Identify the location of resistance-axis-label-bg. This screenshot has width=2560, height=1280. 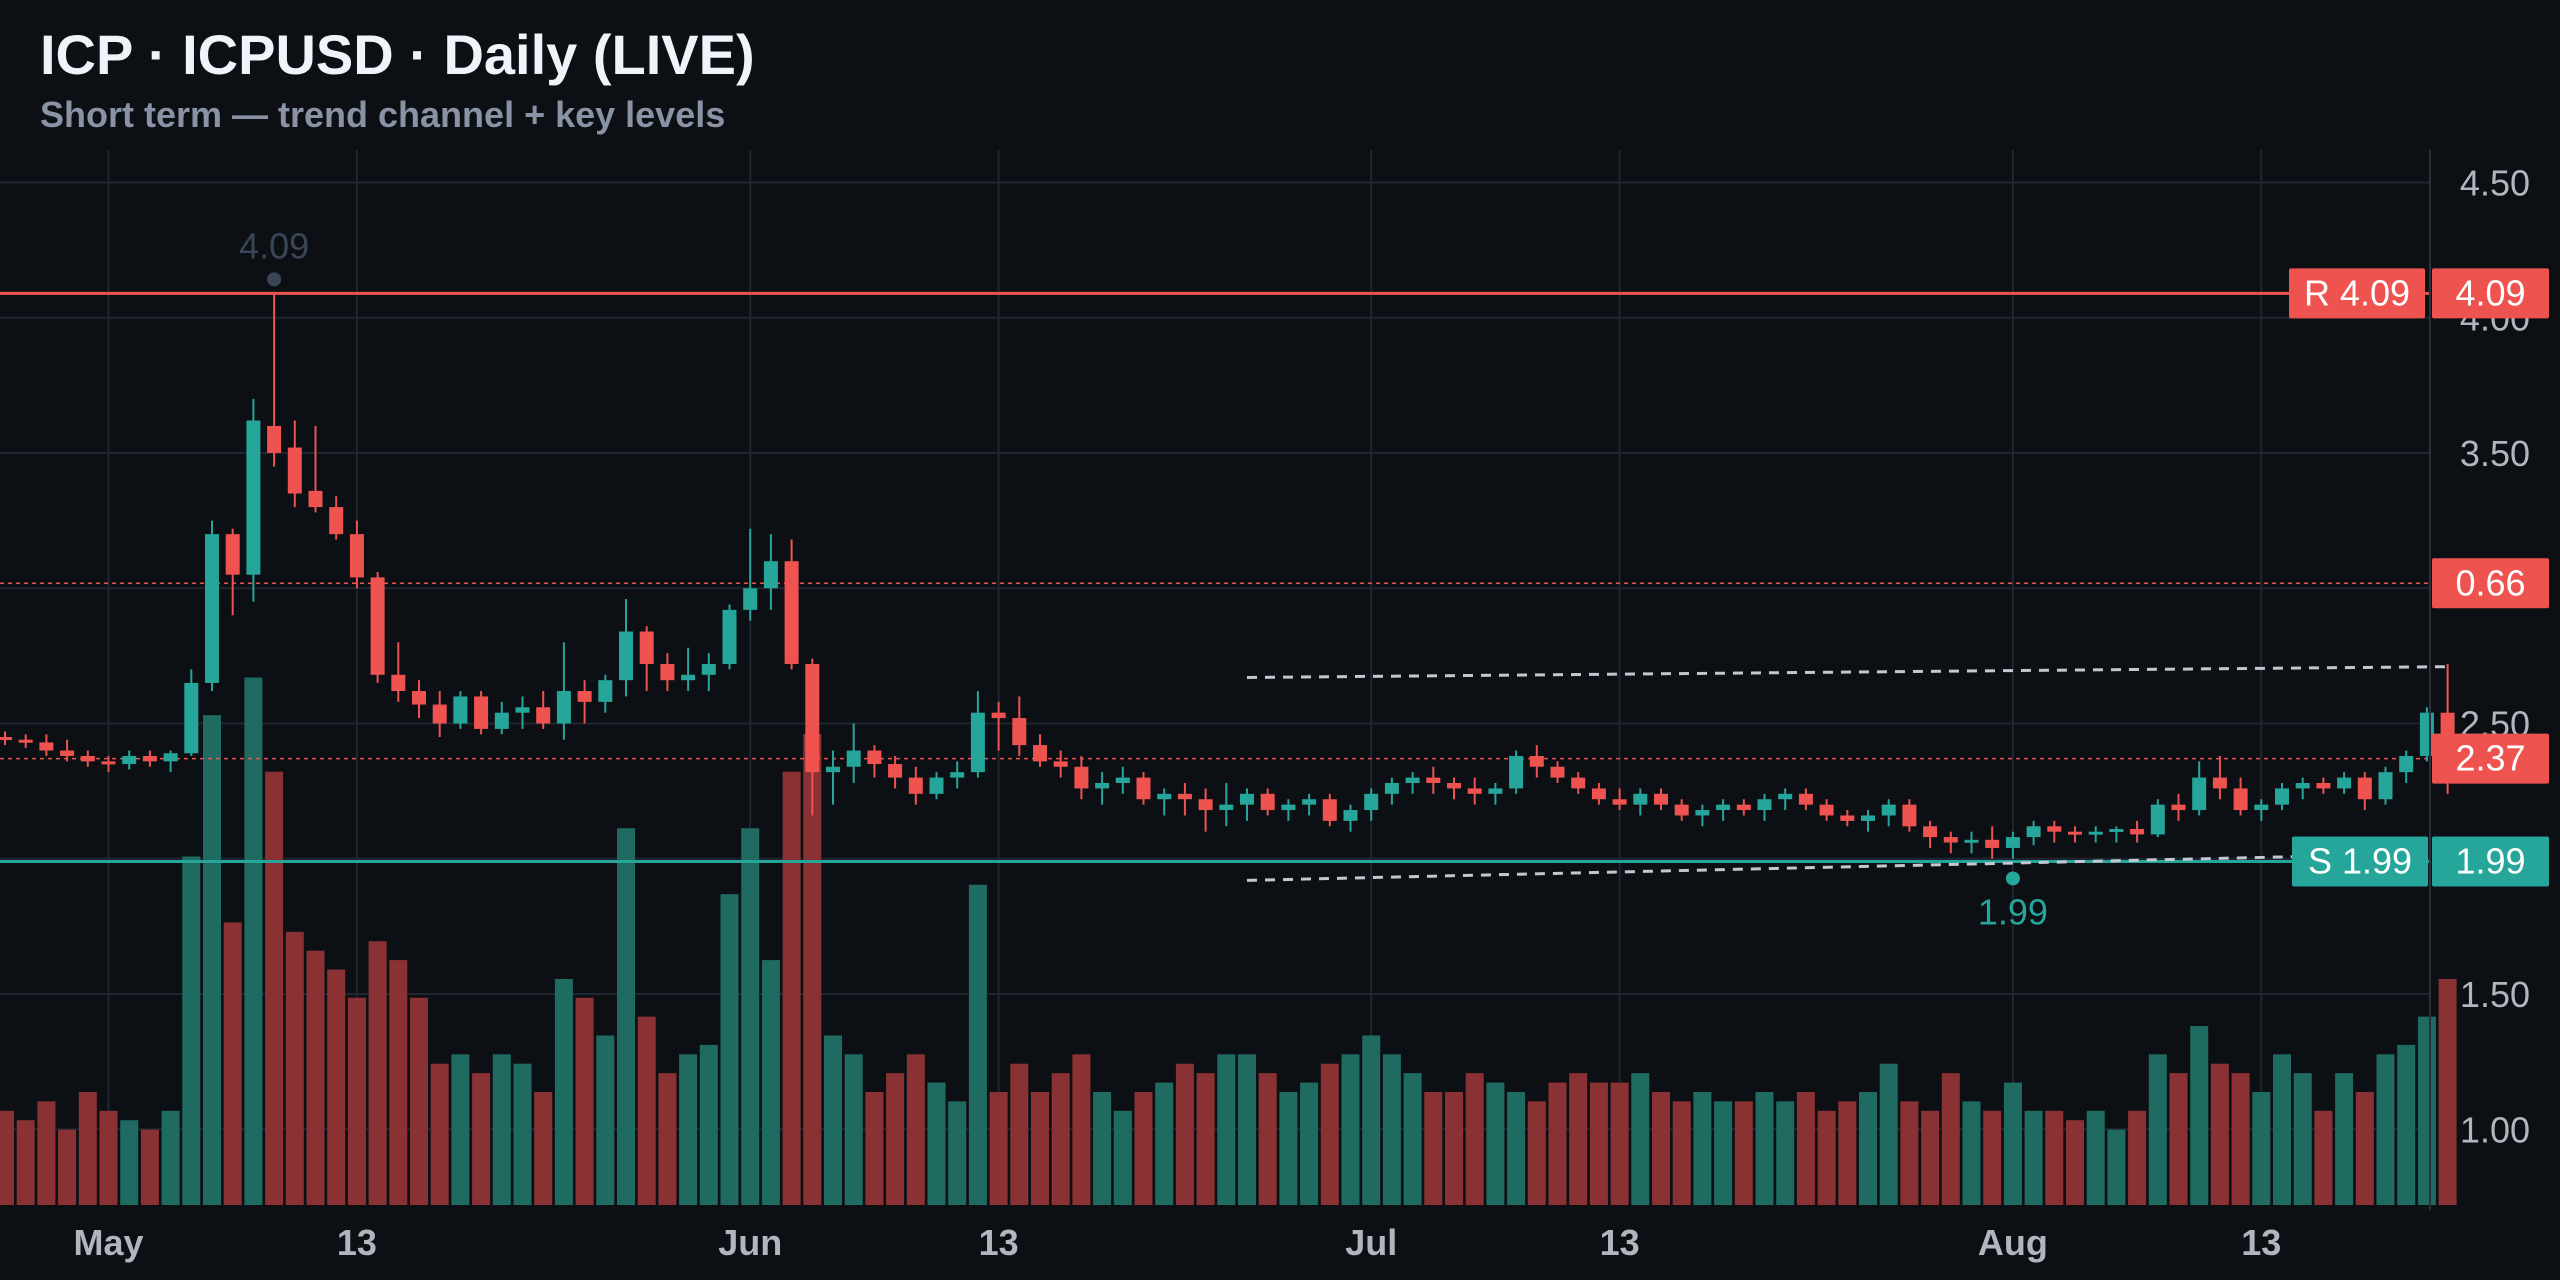
(2490, 293).